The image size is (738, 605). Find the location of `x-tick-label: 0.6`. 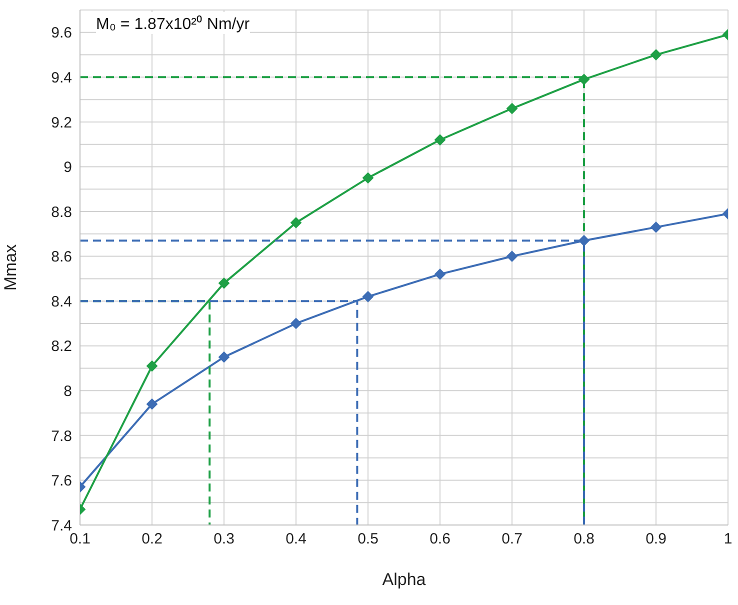

x-tick-label: 0.6 is located at coordinates (440, 539).